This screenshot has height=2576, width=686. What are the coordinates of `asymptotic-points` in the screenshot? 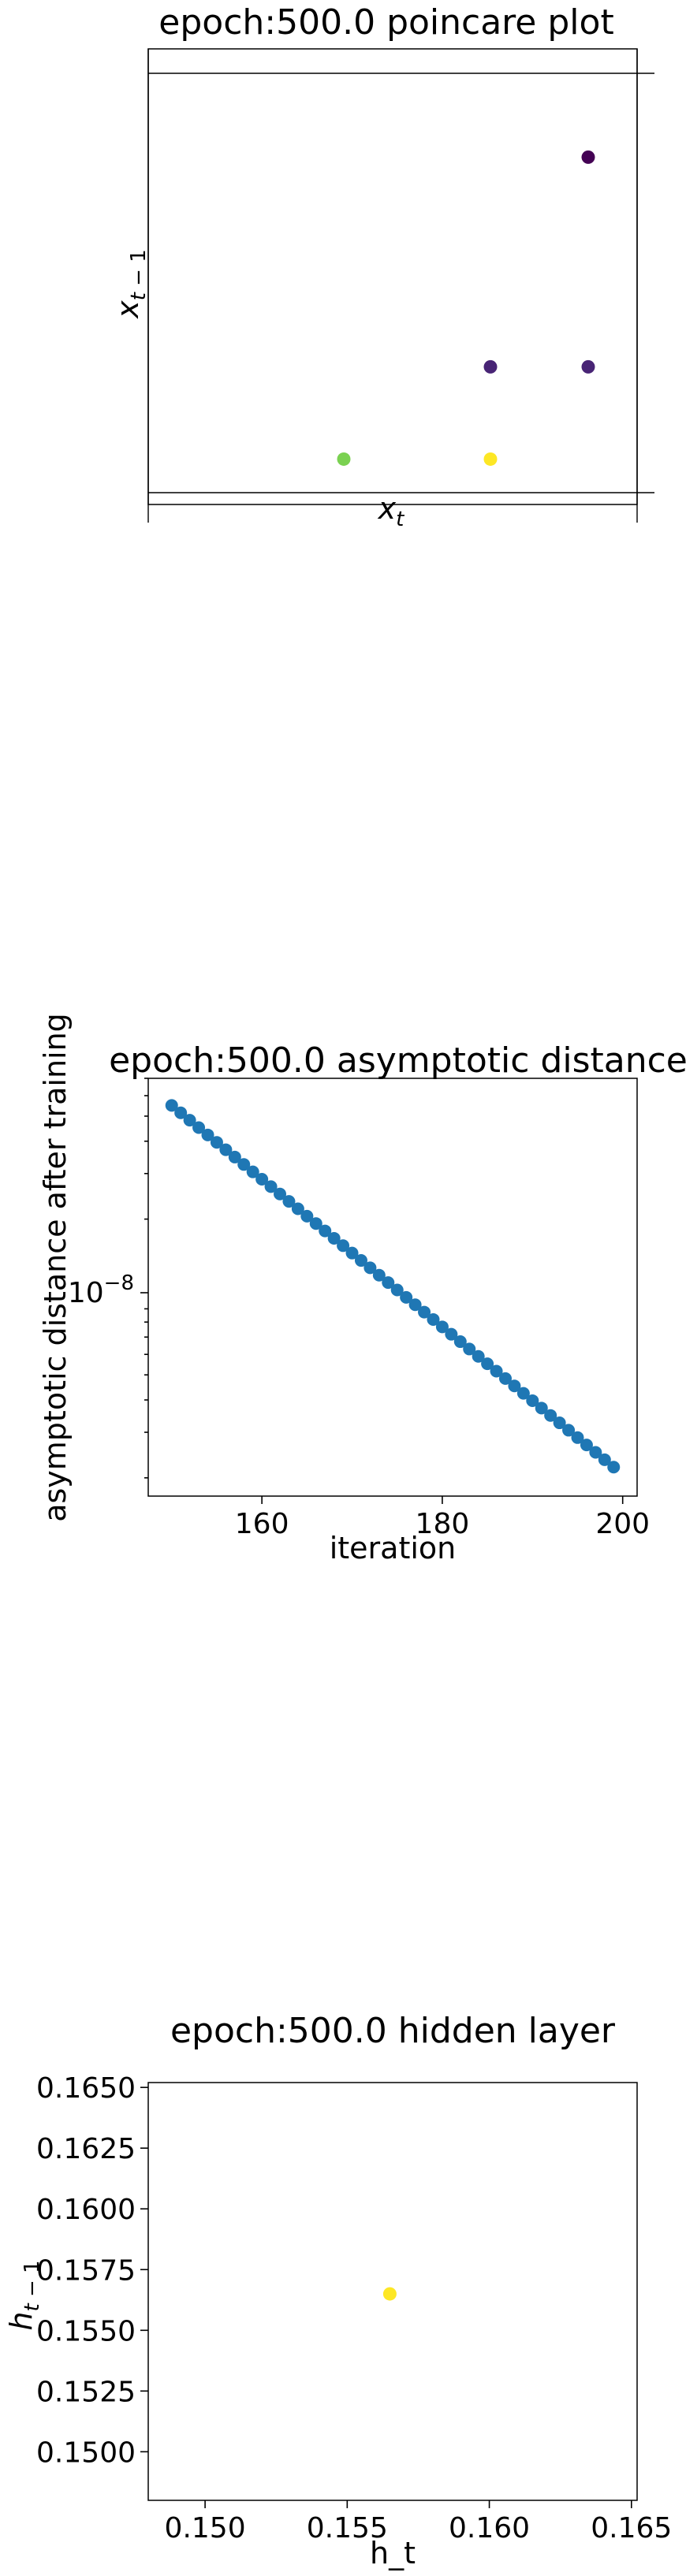 It's located at (393, 1286).